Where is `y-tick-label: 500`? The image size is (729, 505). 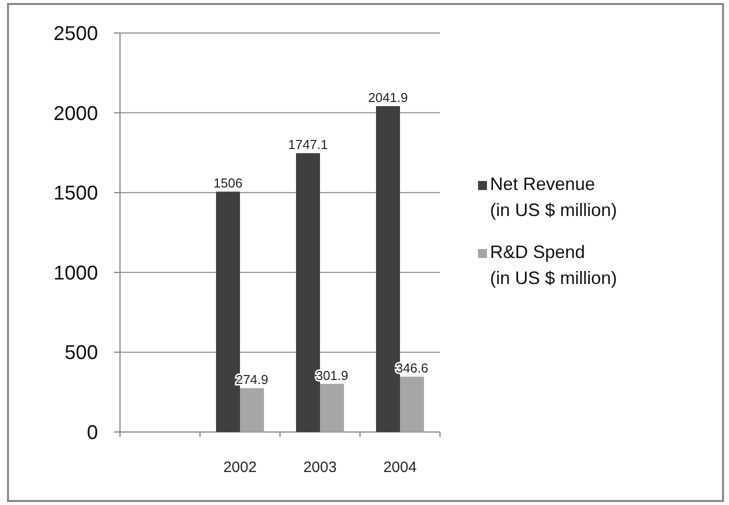 y-tick-label: 500 is located at coordinates (81, 353).